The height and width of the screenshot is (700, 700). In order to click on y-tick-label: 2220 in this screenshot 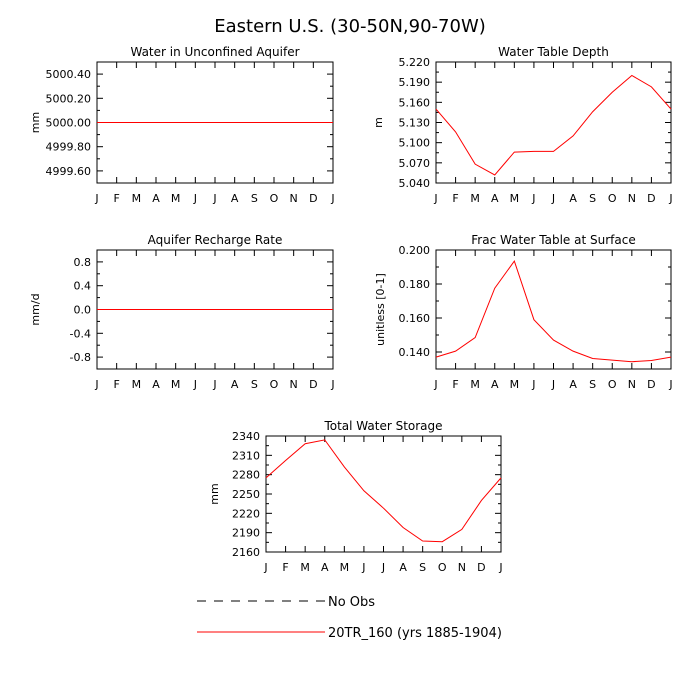, I will do `click(246, 513)`.